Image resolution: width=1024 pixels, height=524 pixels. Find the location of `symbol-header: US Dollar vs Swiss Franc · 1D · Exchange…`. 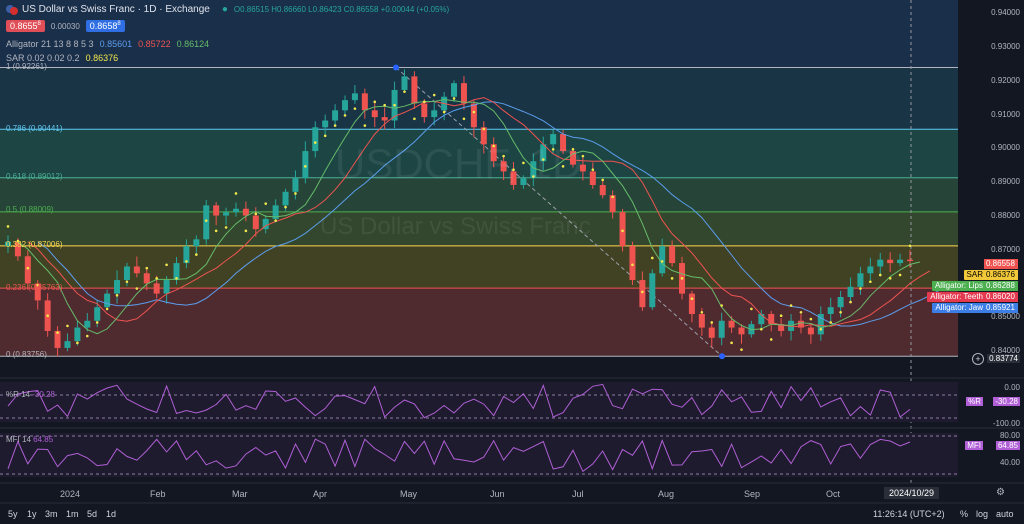

symbol-header: US Dollar vs Swiss Franc · 1D · Exchange… is located at coordinates (227, 9).